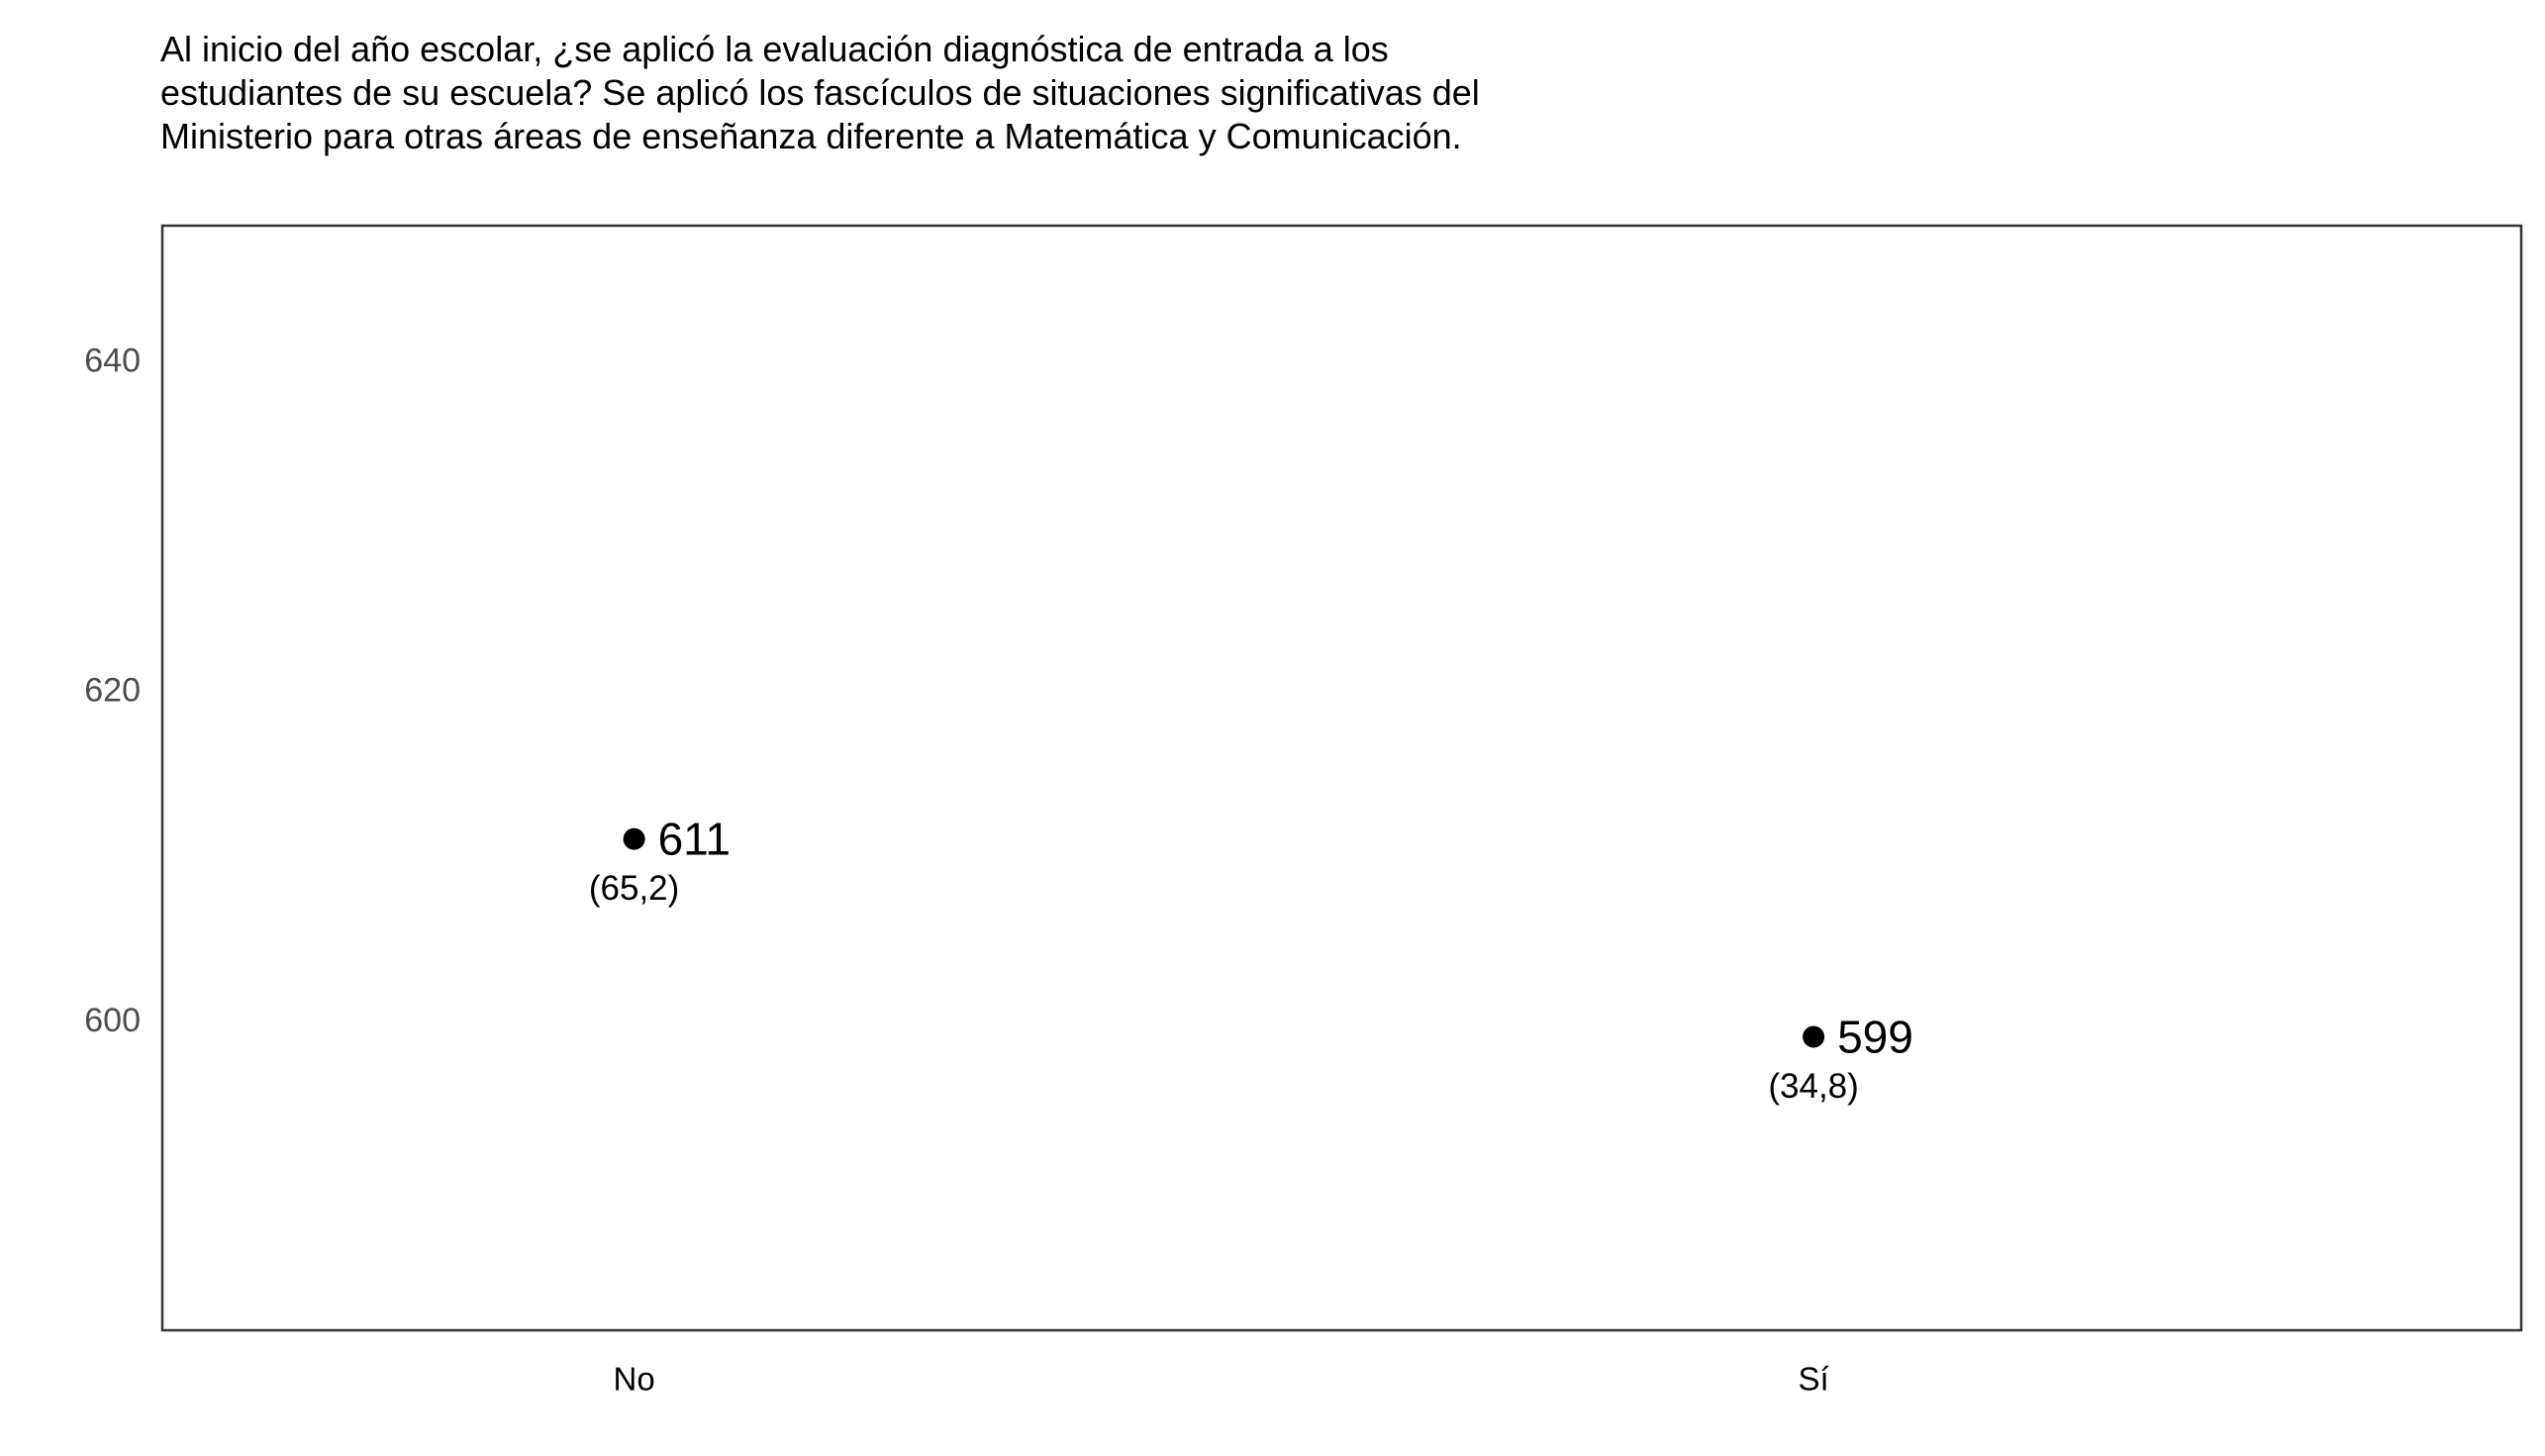 Image resolution: width=2545 pixels, height=1456 pixels. What do you see at coordinates (1875, 1037) in the screenshot?
I see `data-label: 599` at bounding box center [1875, 1037].